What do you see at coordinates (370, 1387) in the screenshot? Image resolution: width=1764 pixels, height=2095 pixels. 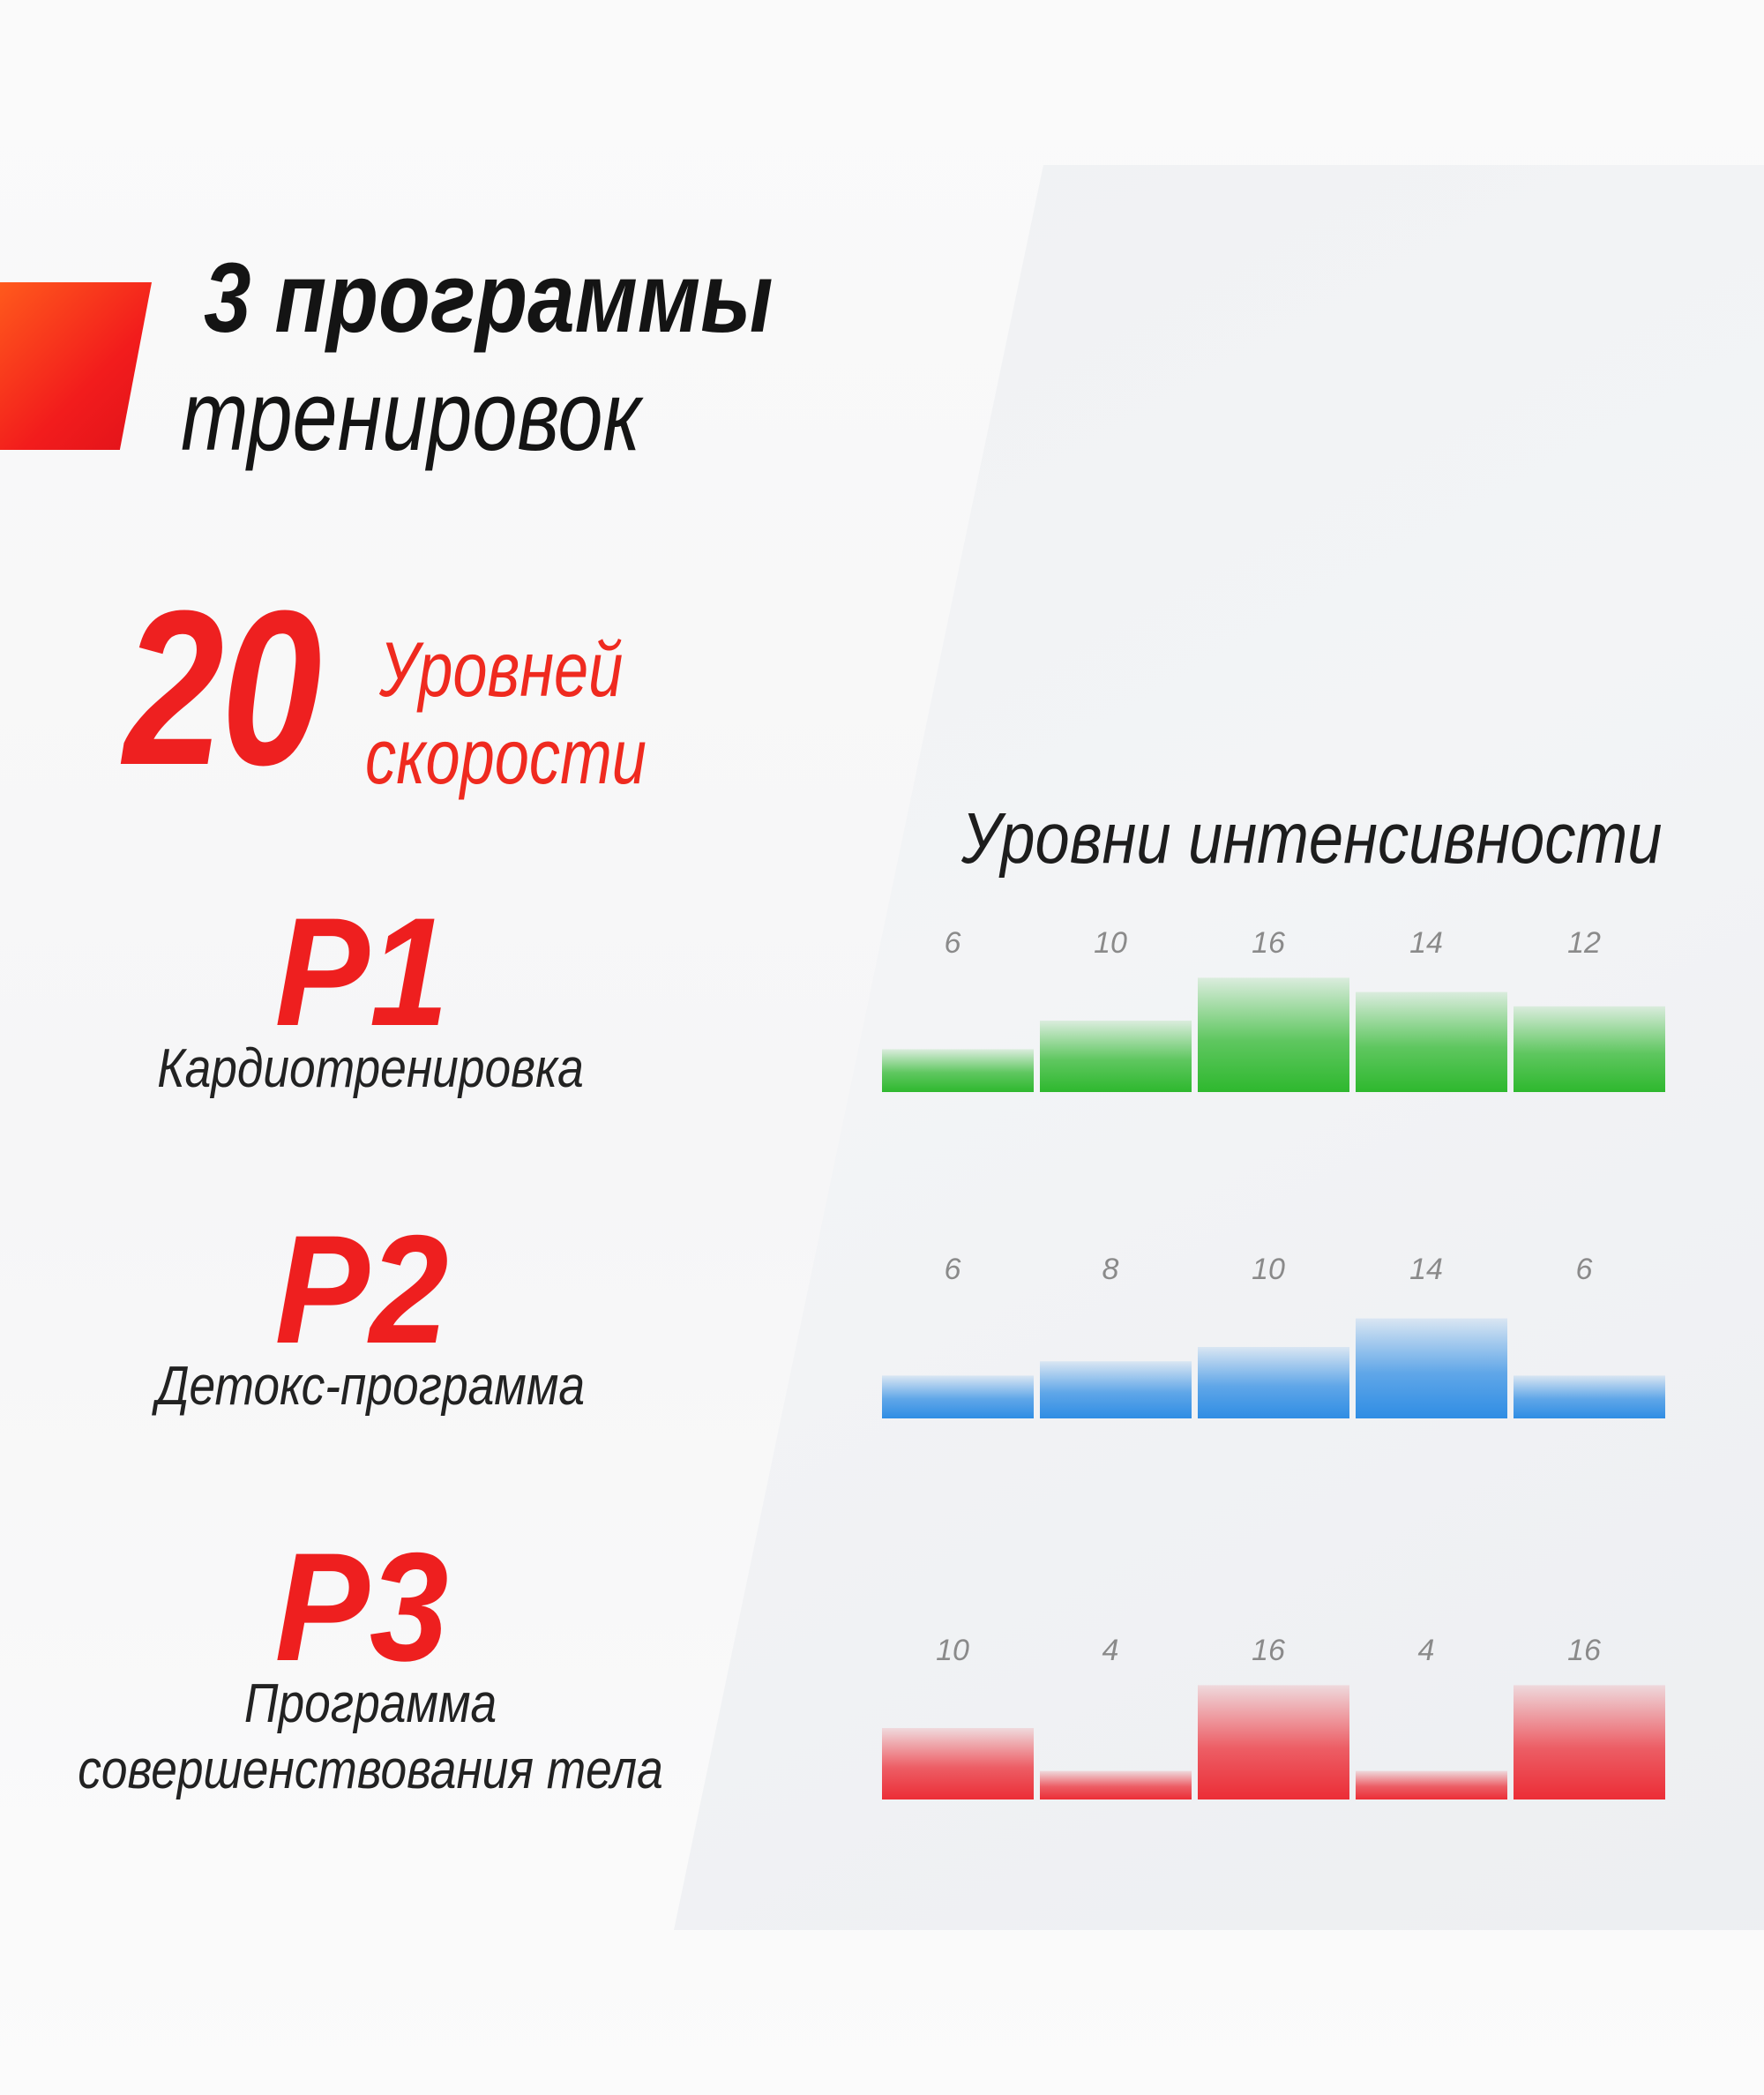 I see `program-2-name: Детокс-программа` at bounding box center [370, 1387].